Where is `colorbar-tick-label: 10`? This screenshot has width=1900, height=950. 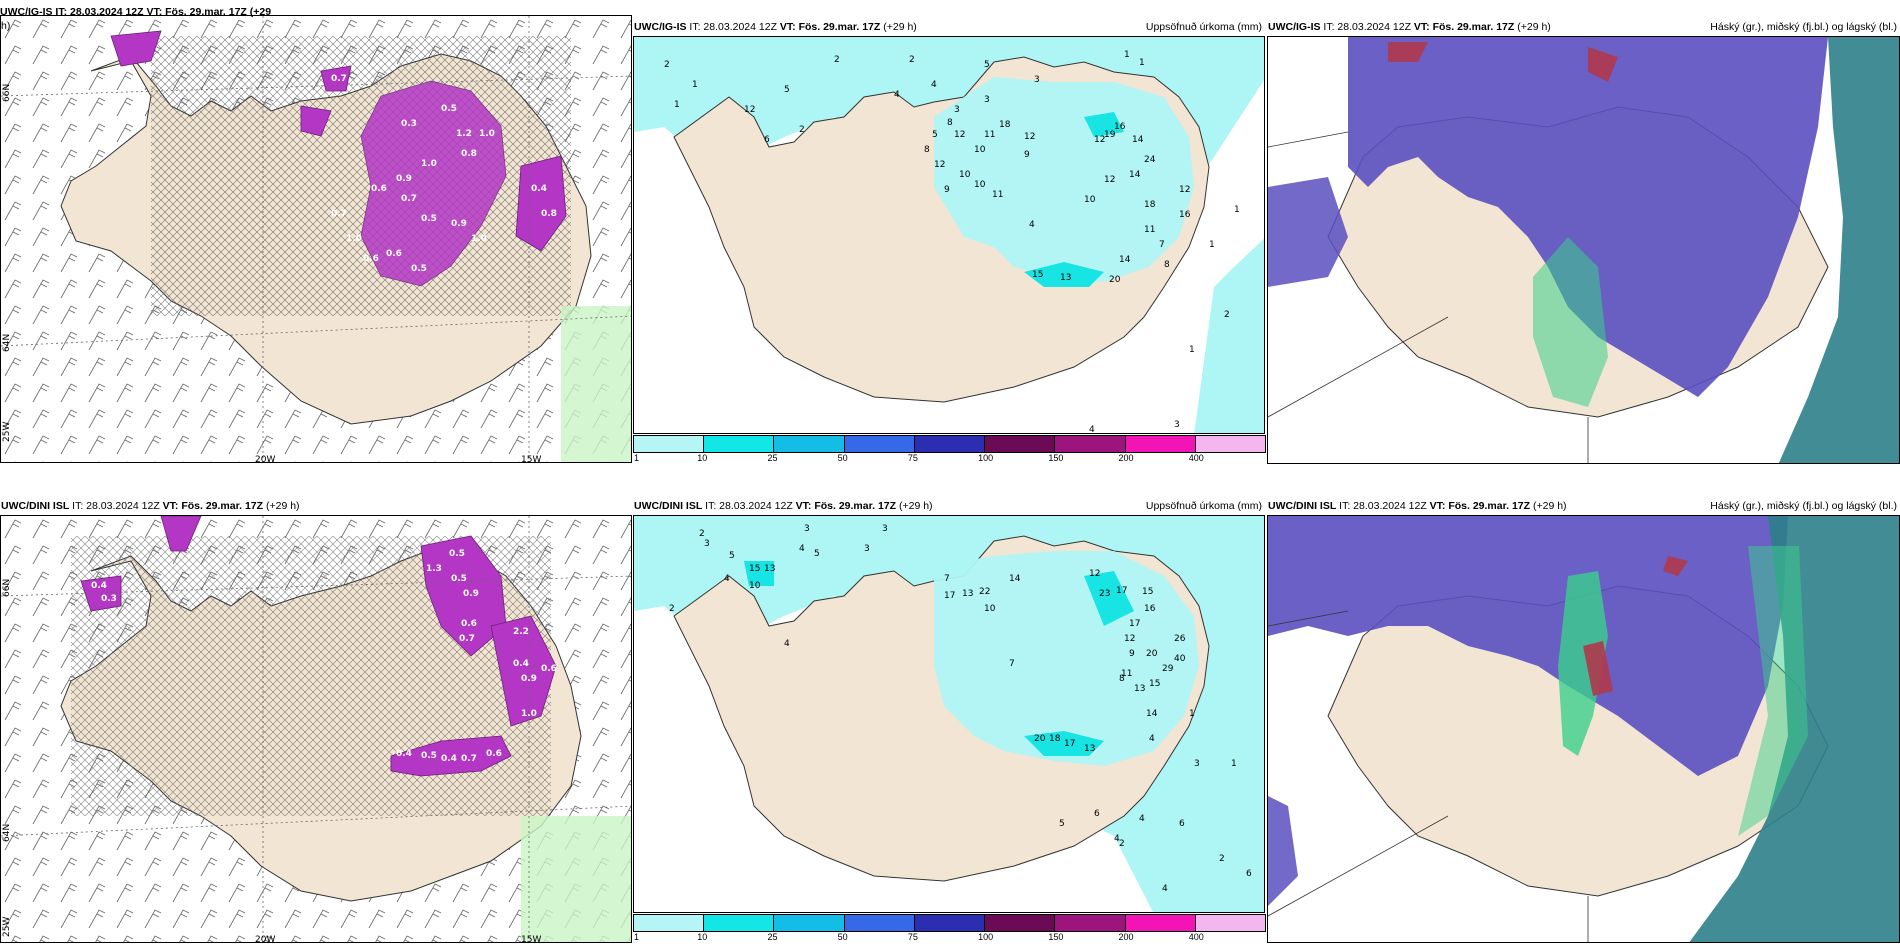
colorbar-tick-label: 10 is located at coordinates (702, 458).